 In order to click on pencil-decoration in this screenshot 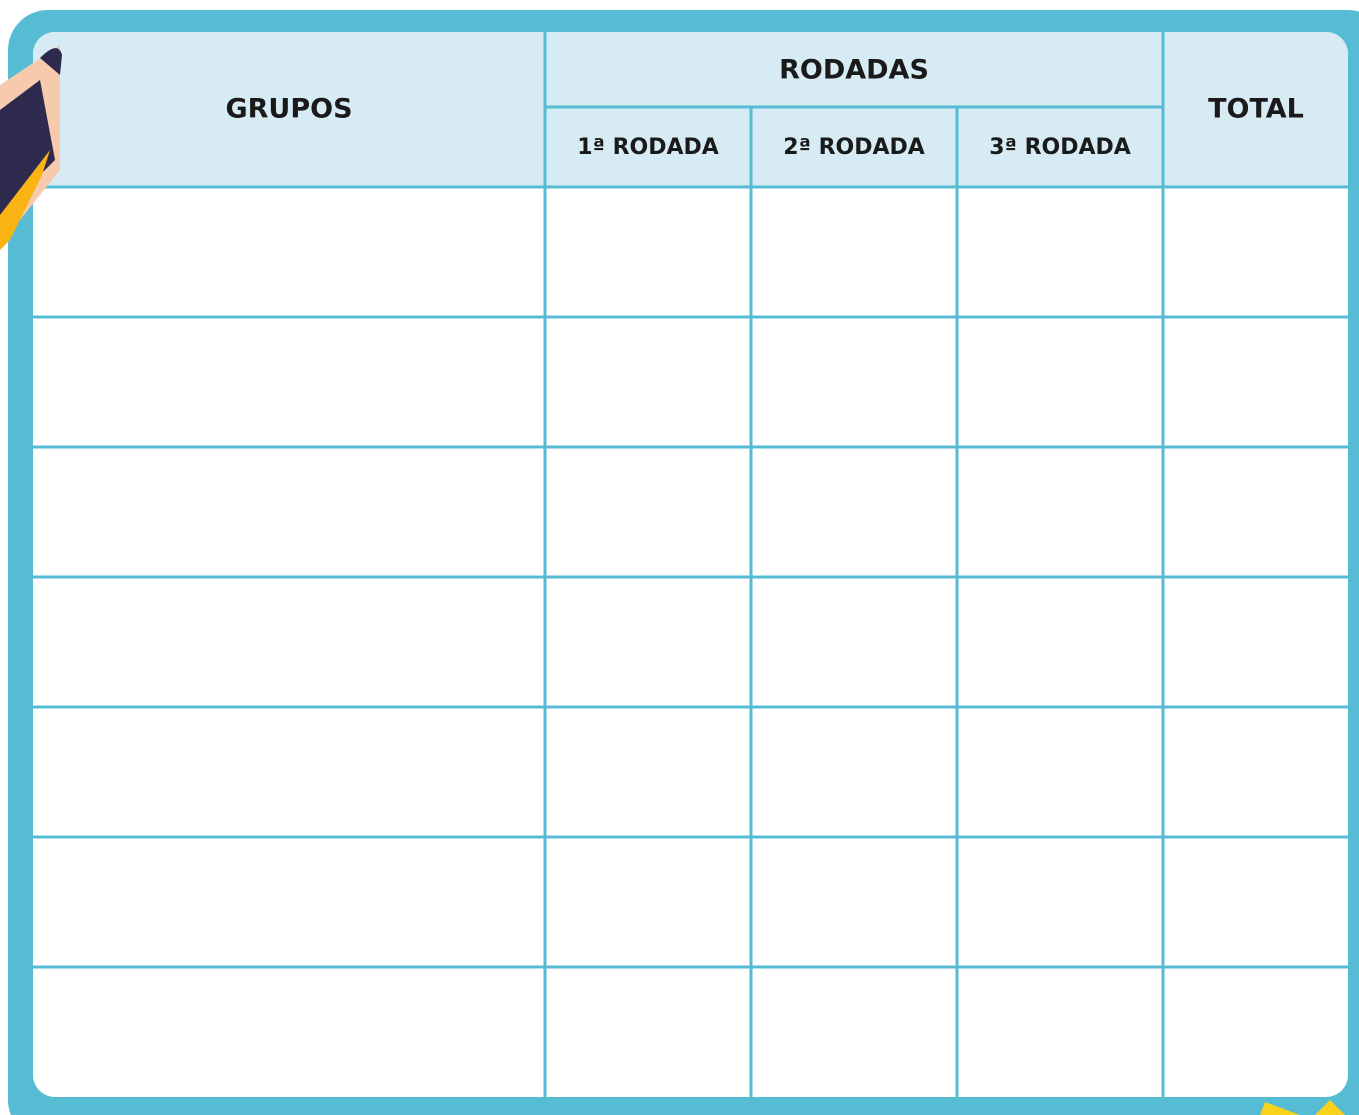, I will do `click(31, 147)`.